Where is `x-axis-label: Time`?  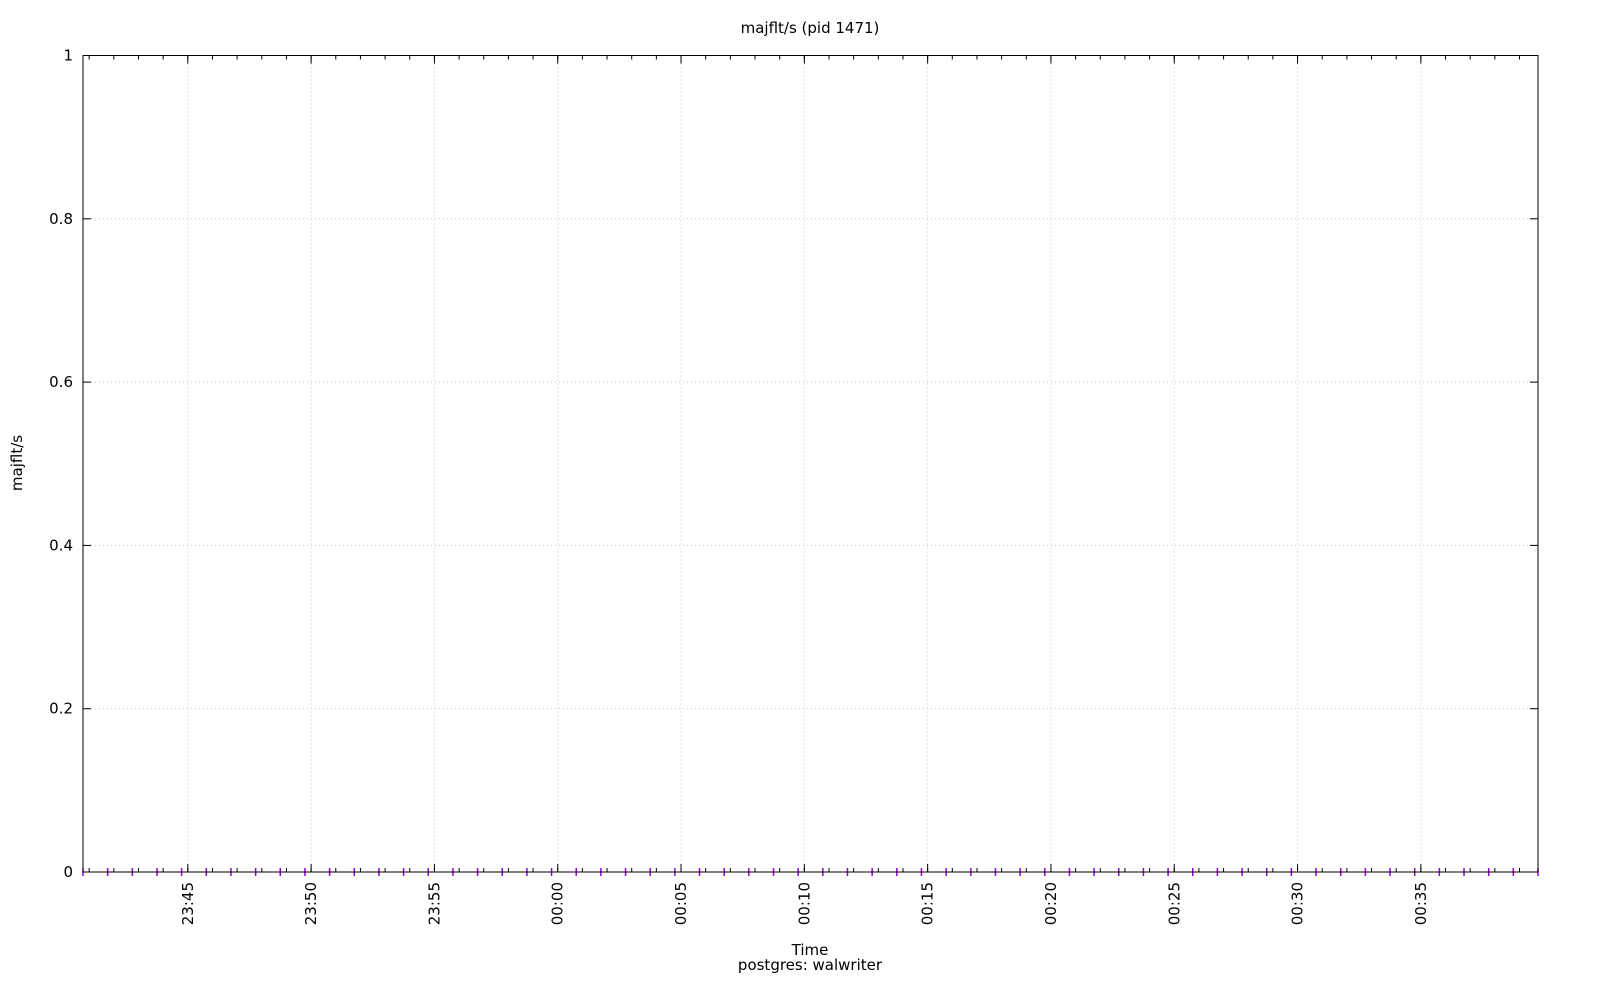 x-axis-label: Time is located at coordinates (810, 950).